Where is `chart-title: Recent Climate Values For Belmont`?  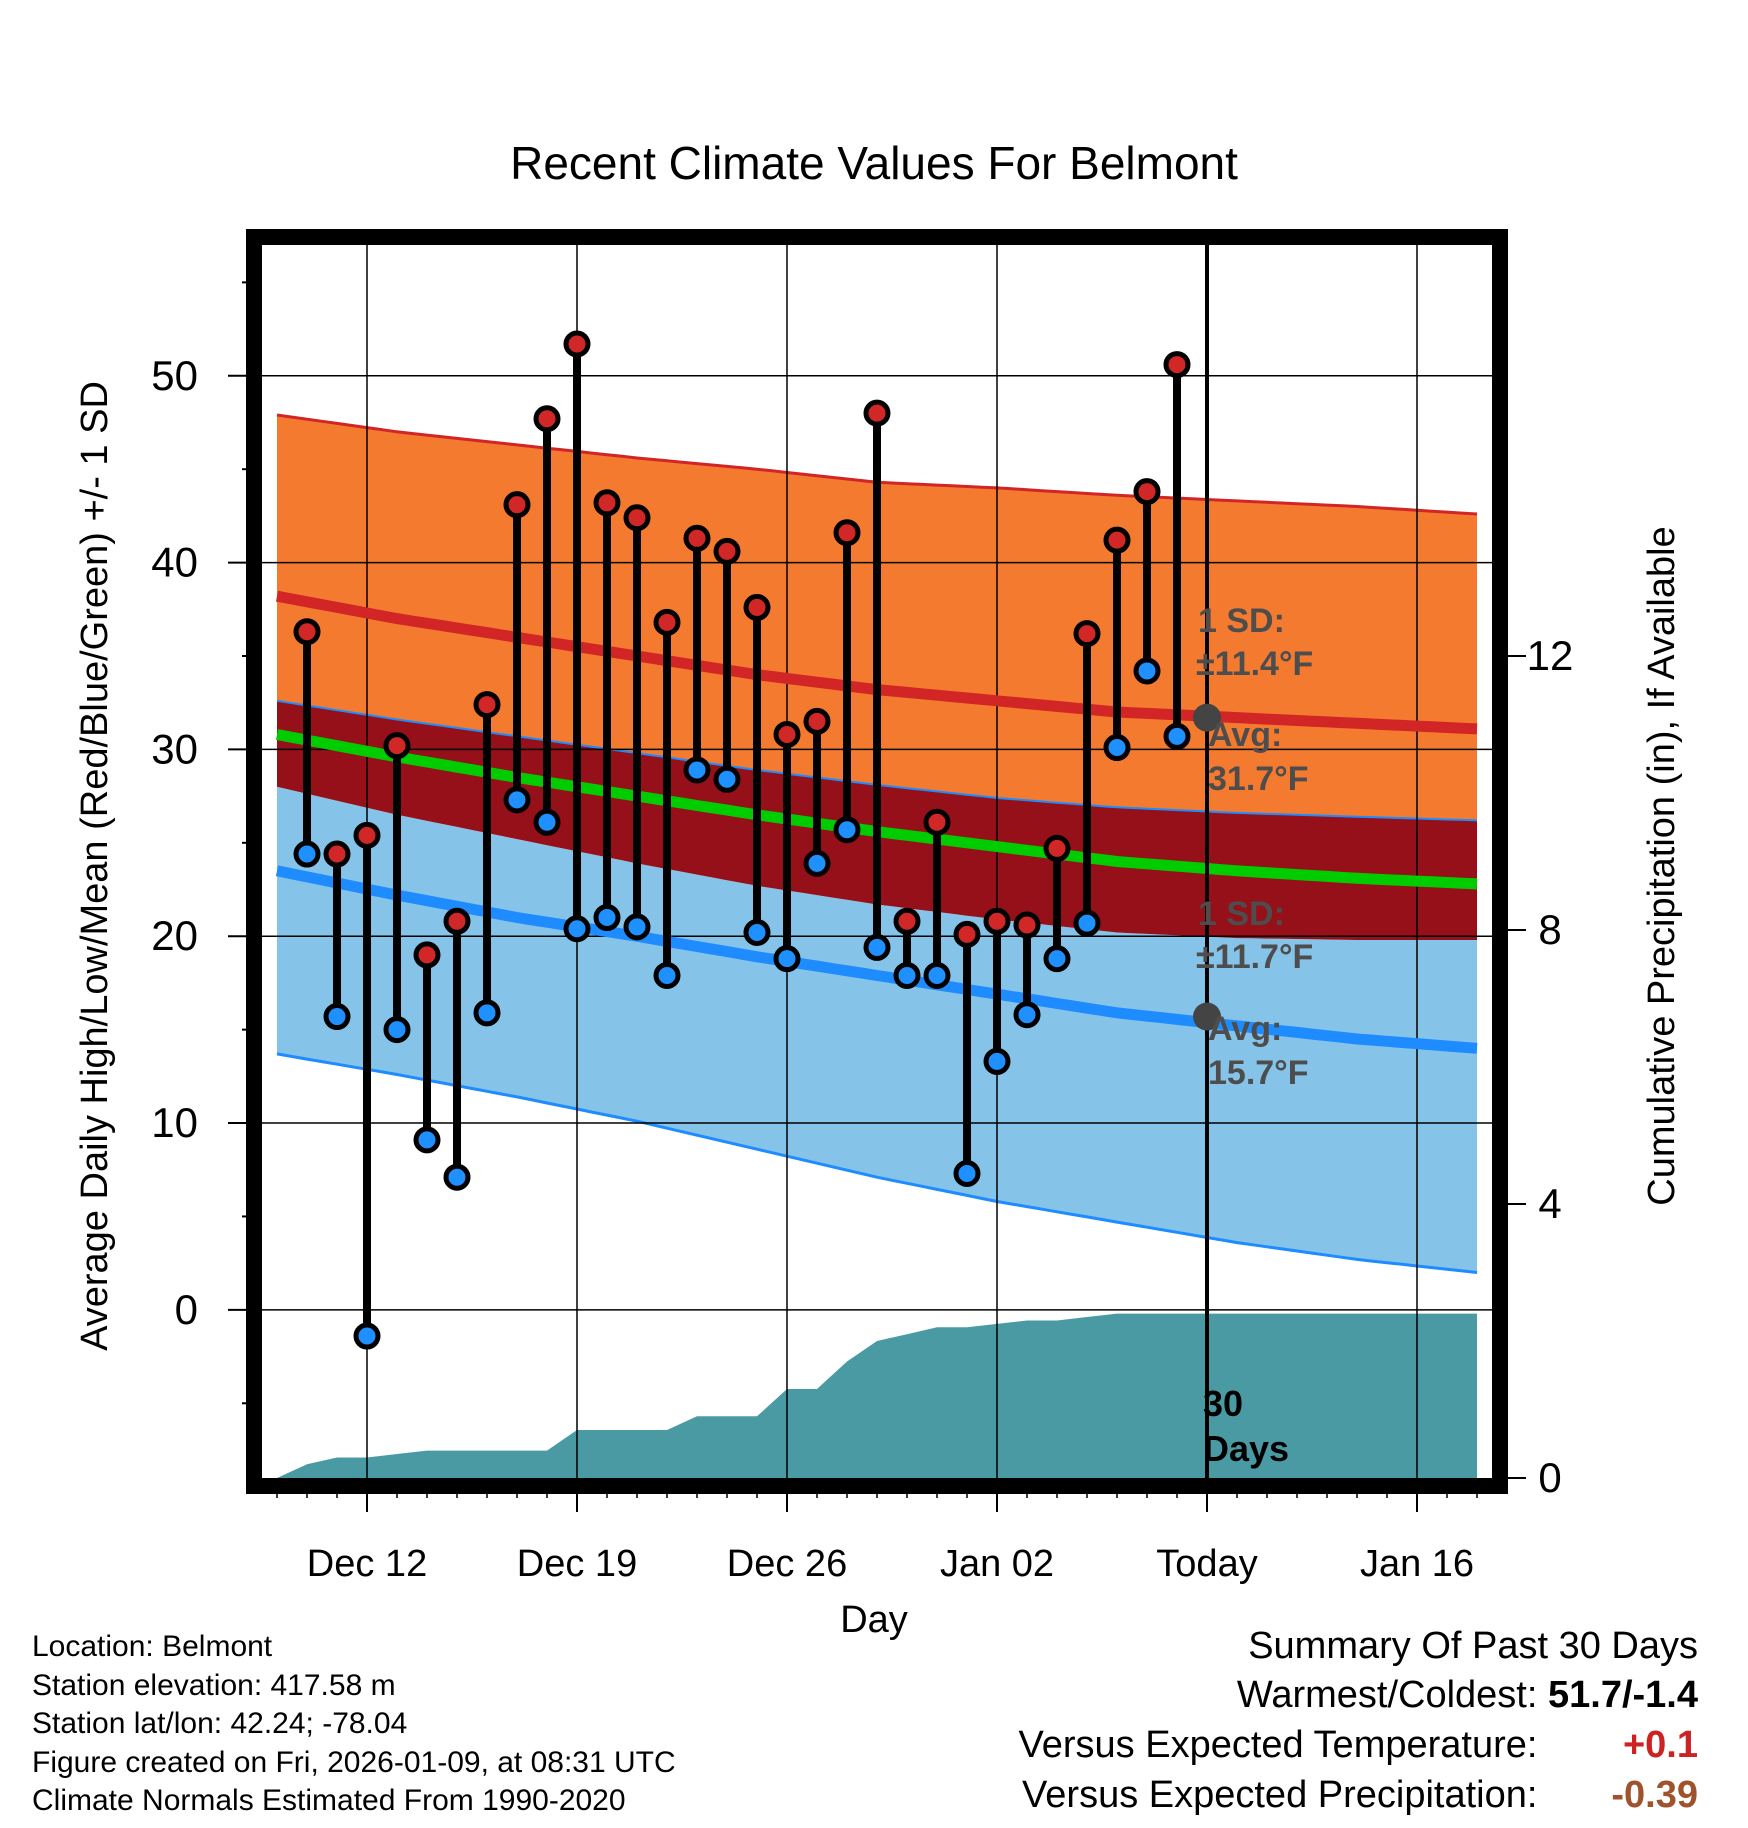 chart-title: Recent Climate Values For Belmont is located at coordinates (874, 163).